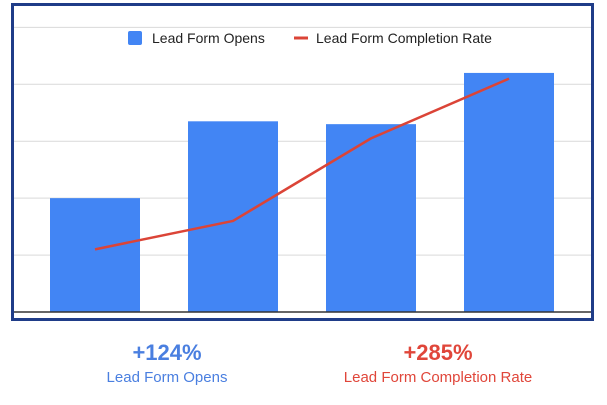 Image resolution: width=607 pixels, height=405 pixels. What do you see at coordinates (438, 377) in the screenshot?
I see `stat-completion-rate-label: Lead Form Completion Rate` at bounding box center [438, 377].